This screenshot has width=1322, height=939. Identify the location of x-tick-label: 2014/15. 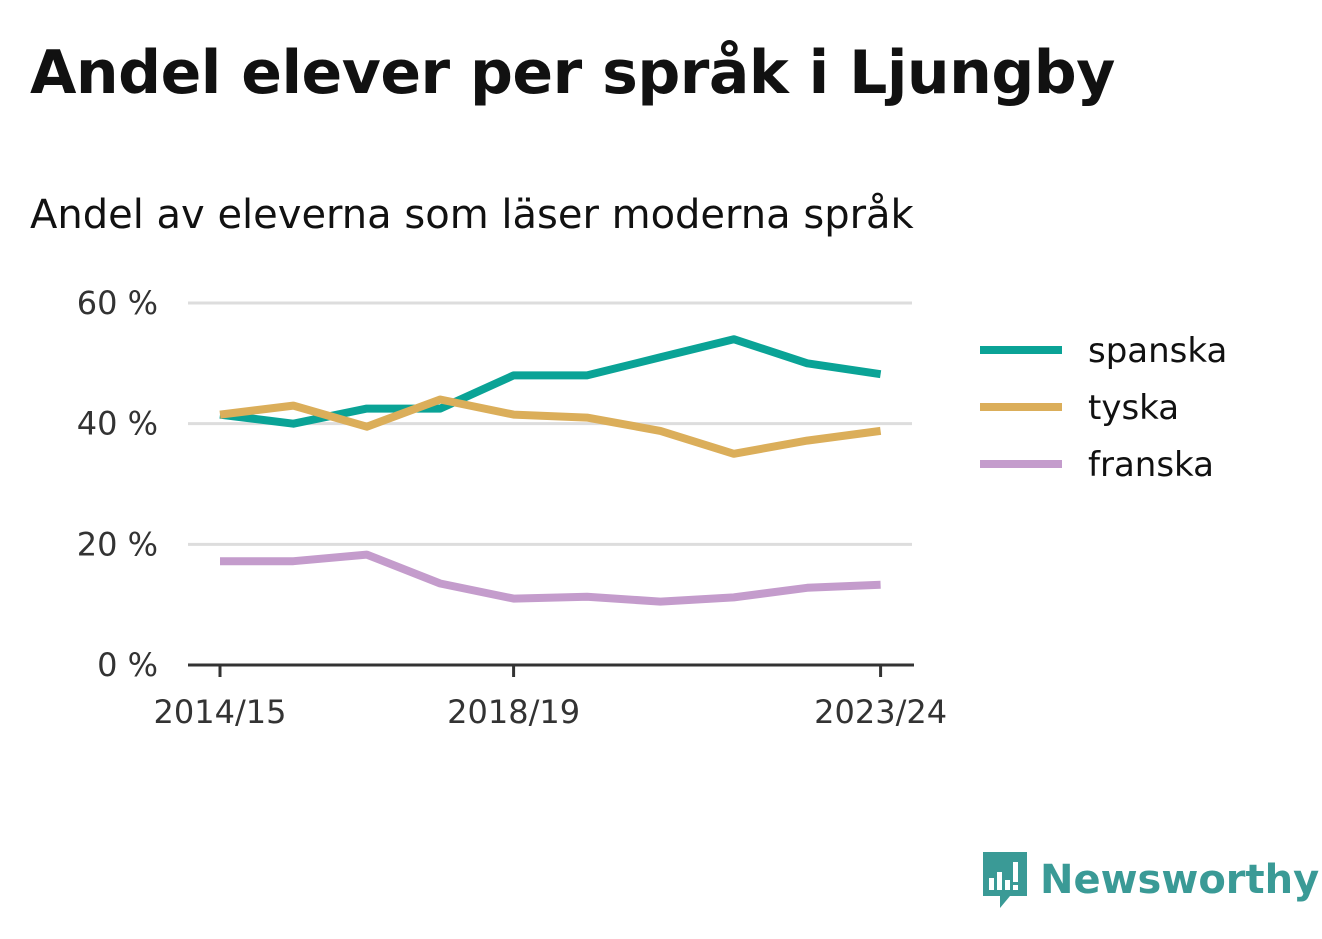
(220, 712).